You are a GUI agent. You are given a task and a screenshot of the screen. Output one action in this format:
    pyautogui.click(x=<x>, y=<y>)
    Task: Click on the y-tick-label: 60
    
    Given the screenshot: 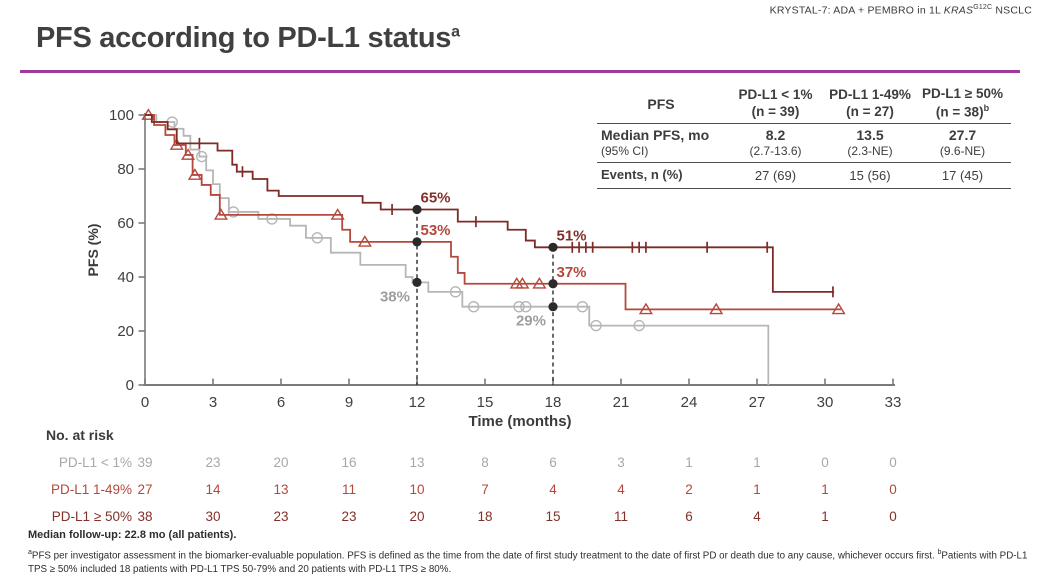 What is the action you would take?
    pyautogui.click(x=125, y=223)
    